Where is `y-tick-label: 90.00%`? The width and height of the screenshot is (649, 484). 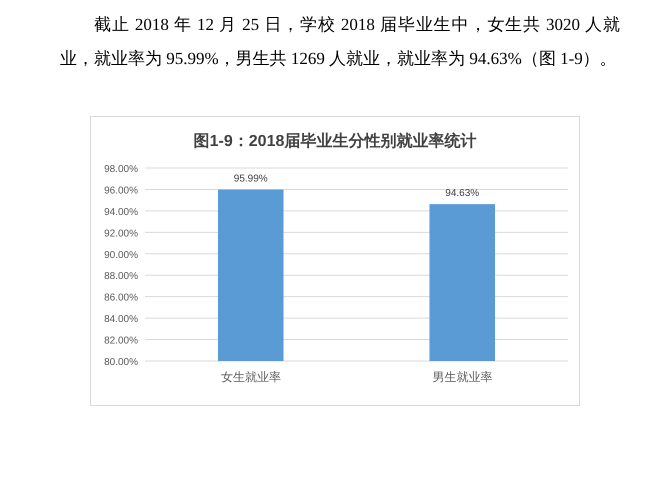
y-tick-label: 90.00% is located at coordinates (121, 255).